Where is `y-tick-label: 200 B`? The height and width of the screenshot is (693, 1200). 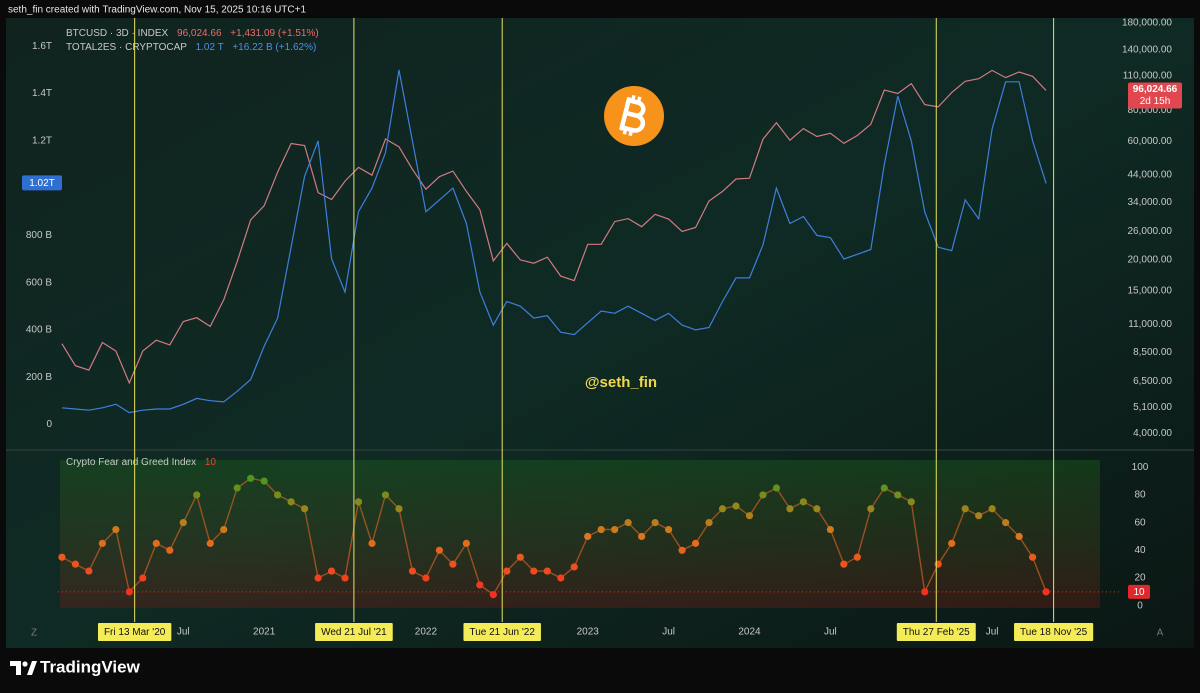 y-tick-label: 200 B is located at coordinates (39, 377).